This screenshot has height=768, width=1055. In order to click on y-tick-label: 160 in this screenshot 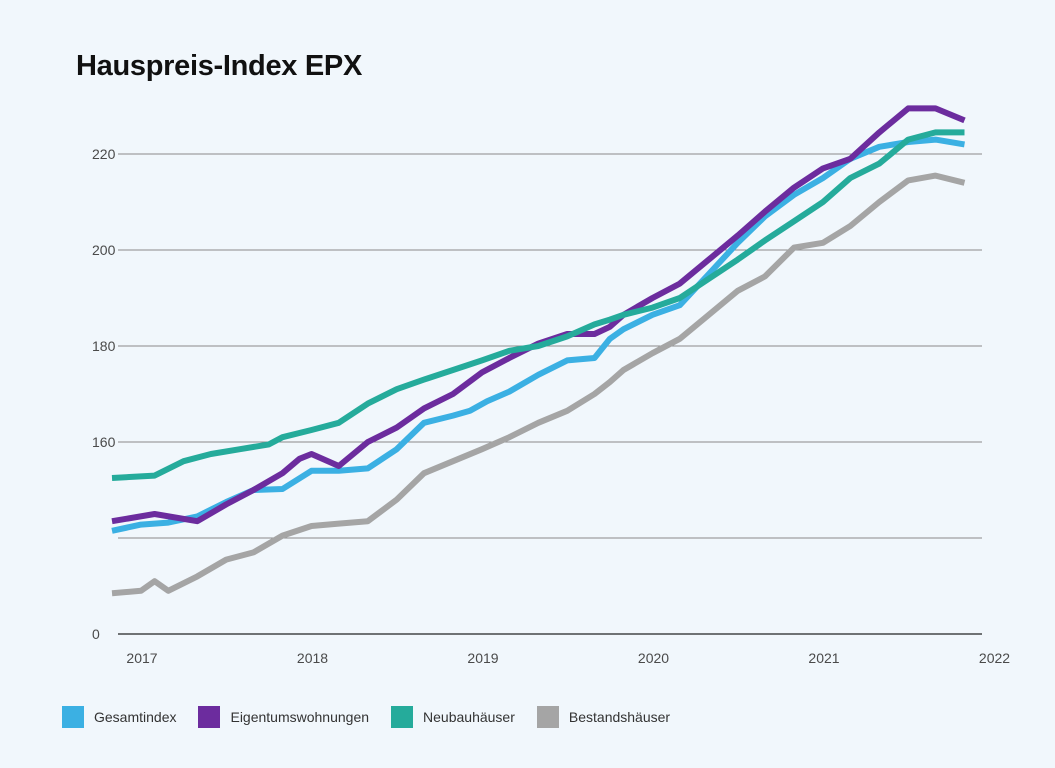, I will do `click(104, 442)`.